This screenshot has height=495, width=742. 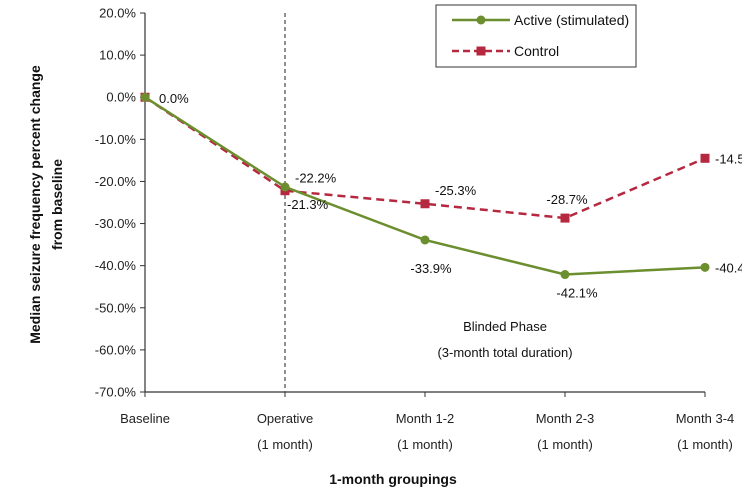 I want to click on blinded-phase-duration-note: (3-month total duration), so click(x=504, y=352).